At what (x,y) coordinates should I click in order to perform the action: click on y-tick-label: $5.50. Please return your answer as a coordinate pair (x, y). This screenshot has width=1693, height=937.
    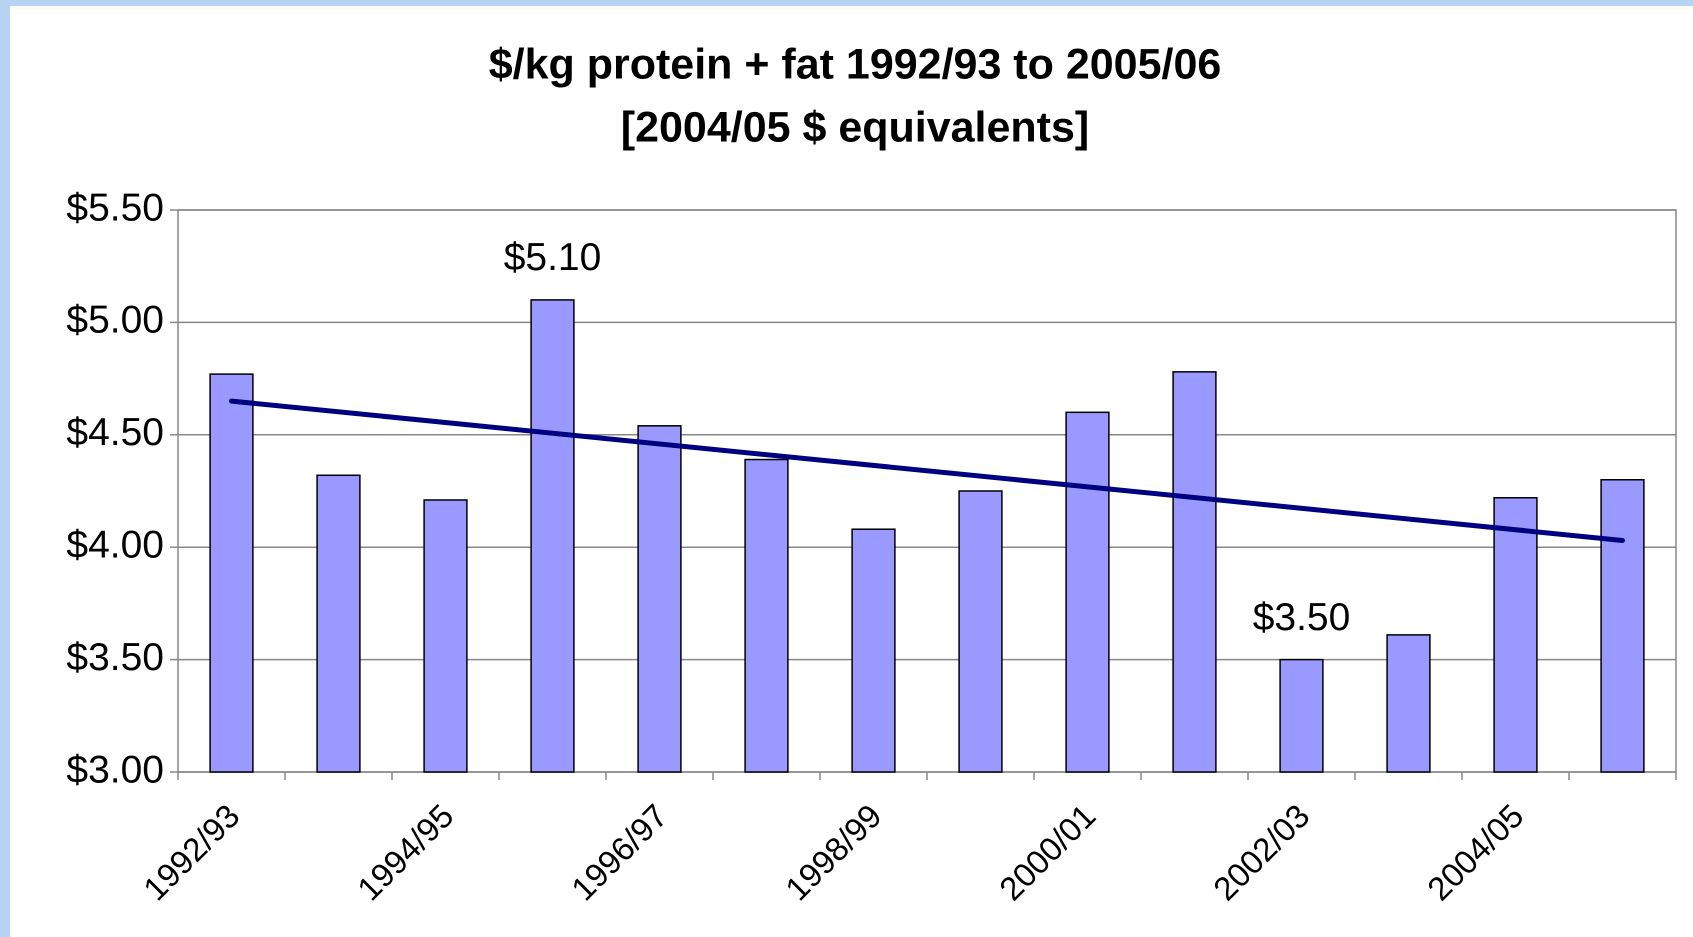
    Looking at the image, I should click on (115, 207).